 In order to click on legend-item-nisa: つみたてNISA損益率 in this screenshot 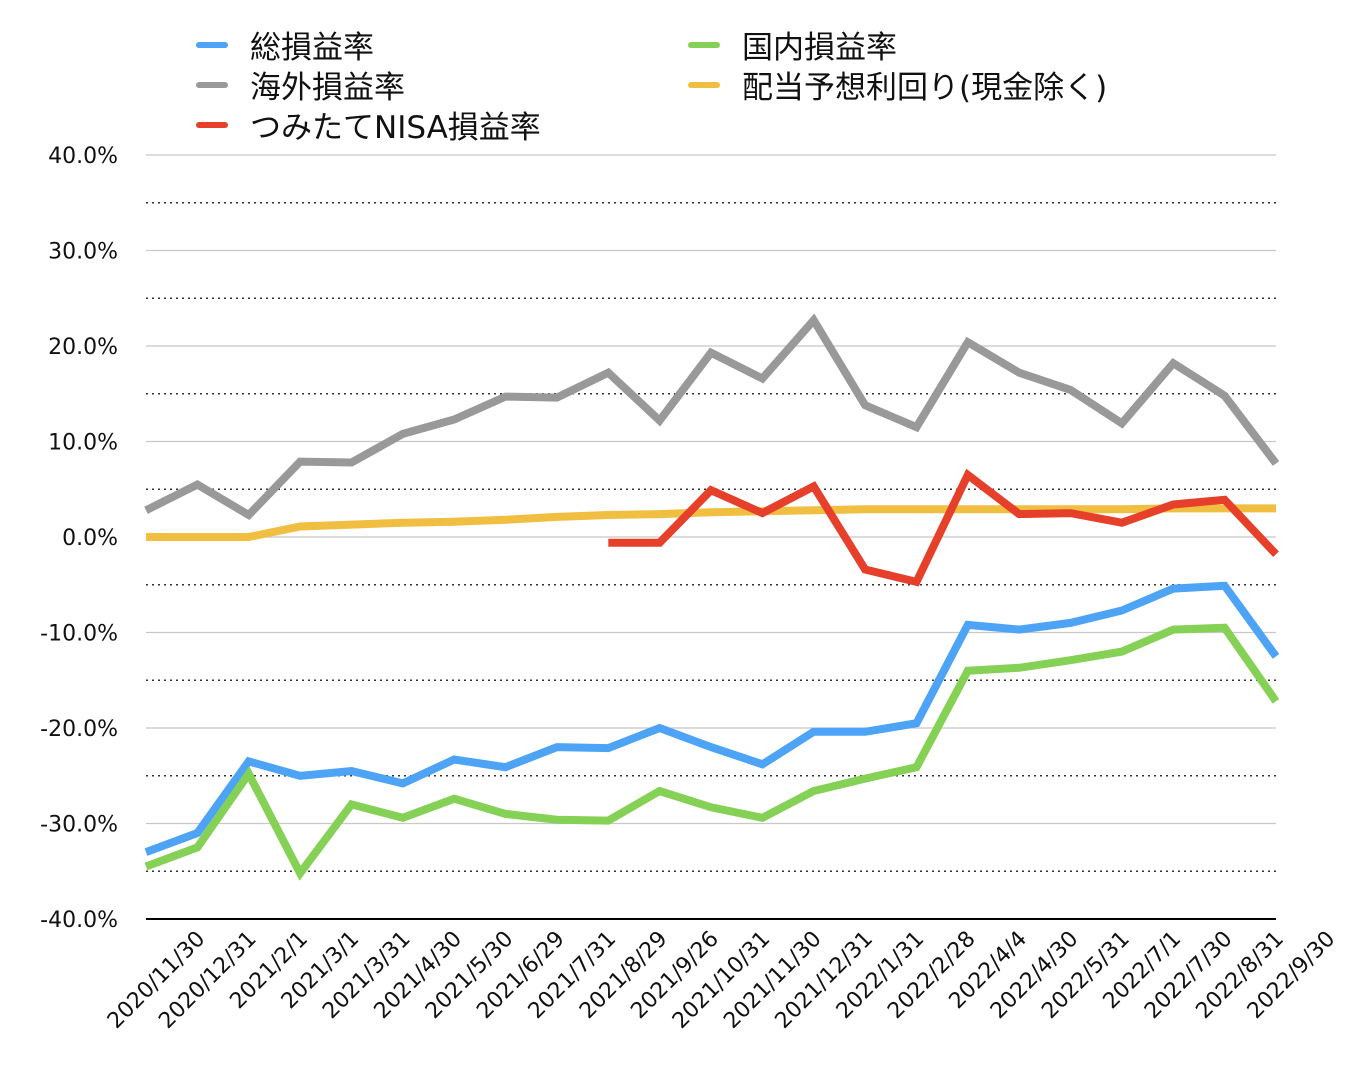, I will do `click(368, 124)`.